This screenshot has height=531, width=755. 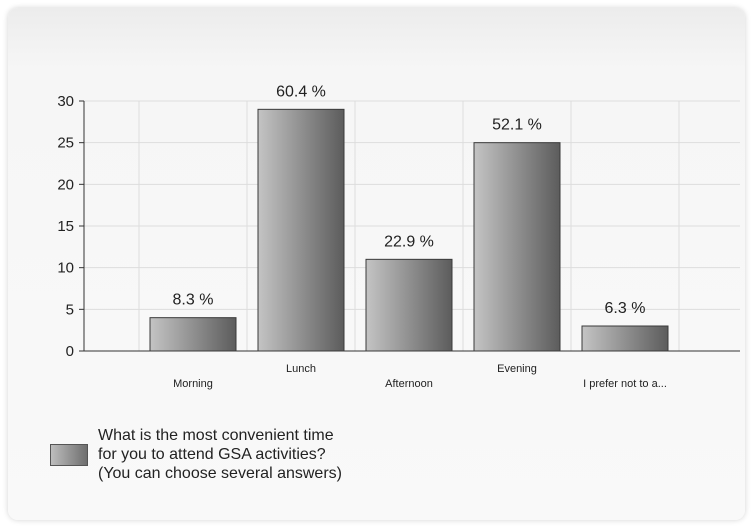 What do you see at coordinates (301, 91) in the screenshot?
I see `data-label: 60.4 %` at bounding box center [301, 91].